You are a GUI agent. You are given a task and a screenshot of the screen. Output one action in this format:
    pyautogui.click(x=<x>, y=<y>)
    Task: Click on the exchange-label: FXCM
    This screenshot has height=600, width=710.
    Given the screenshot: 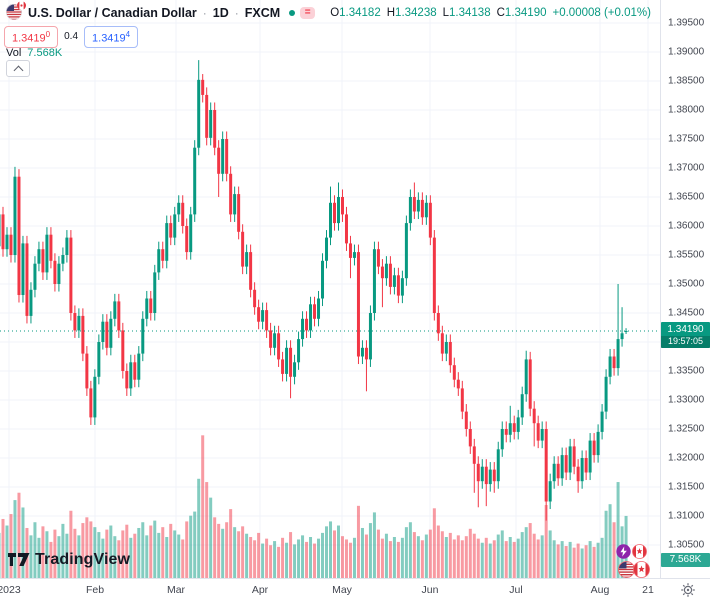 What is the action you would take?
    pyautogui.click(x=262, y=12)
    